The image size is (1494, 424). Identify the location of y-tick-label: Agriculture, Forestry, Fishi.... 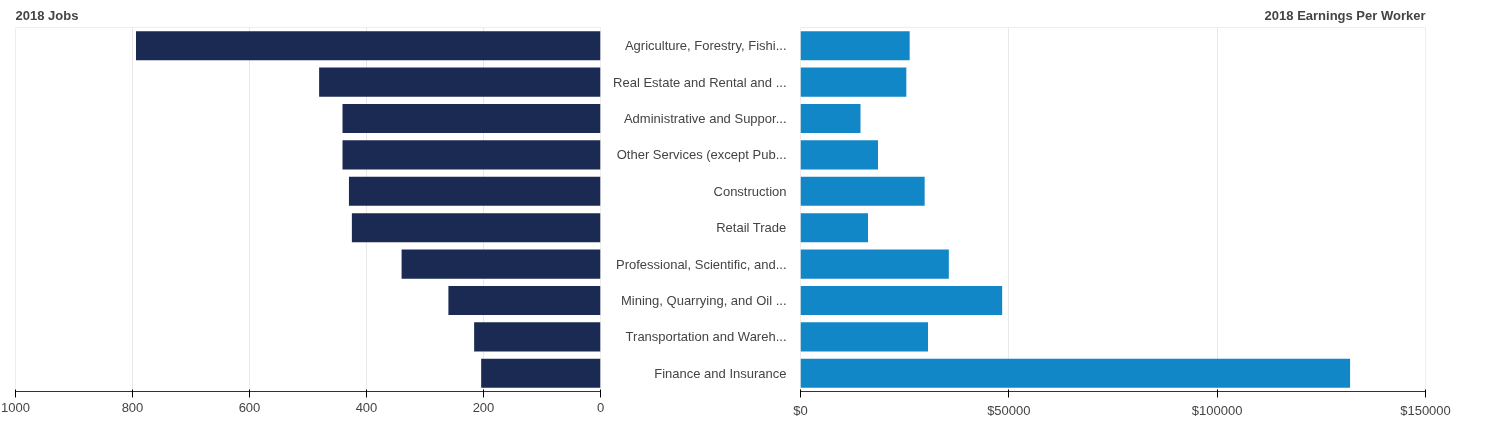
(705, 46).